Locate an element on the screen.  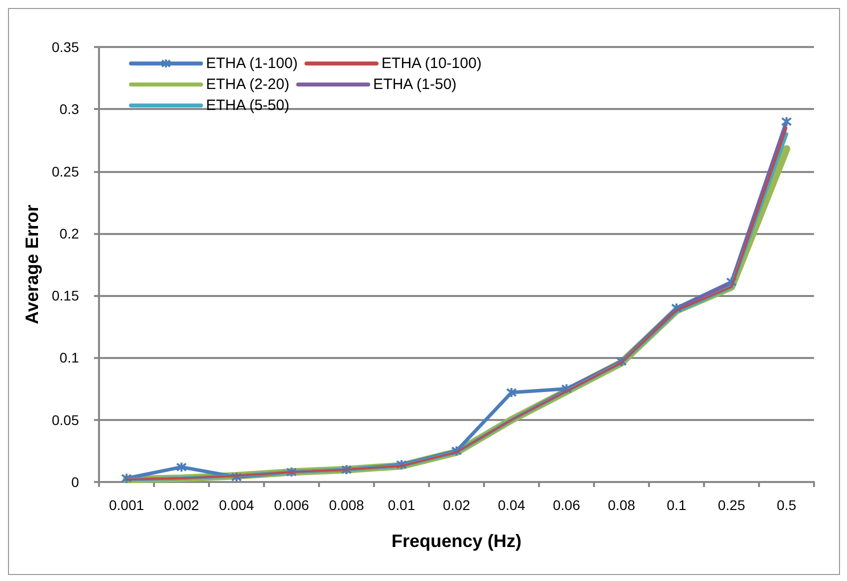
x-tick-label: 0.08 is located at coordinates (622, 505).